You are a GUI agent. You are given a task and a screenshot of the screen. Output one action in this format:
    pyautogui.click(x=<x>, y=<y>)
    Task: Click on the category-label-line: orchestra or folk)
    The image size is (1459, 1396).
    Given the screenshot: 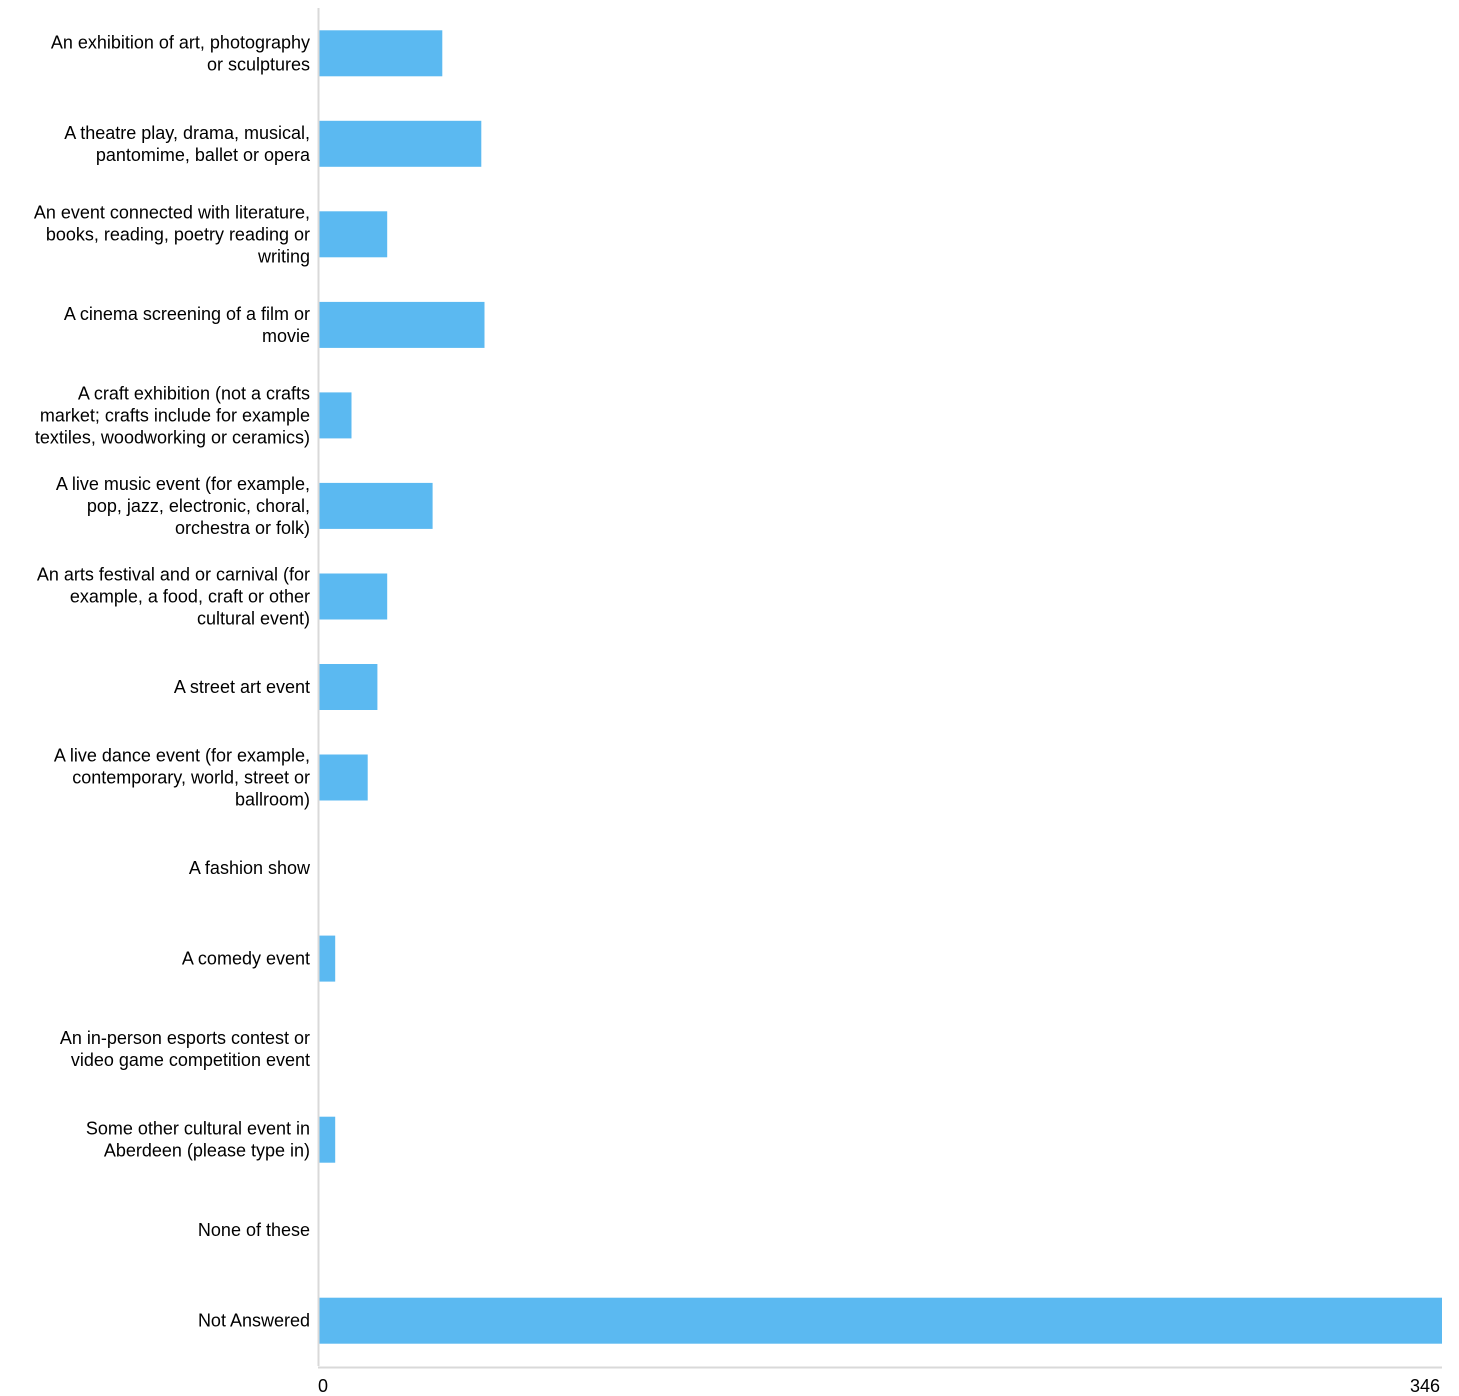 What is the action you would take?
    pyautogui.click(x=242, y=528)
    